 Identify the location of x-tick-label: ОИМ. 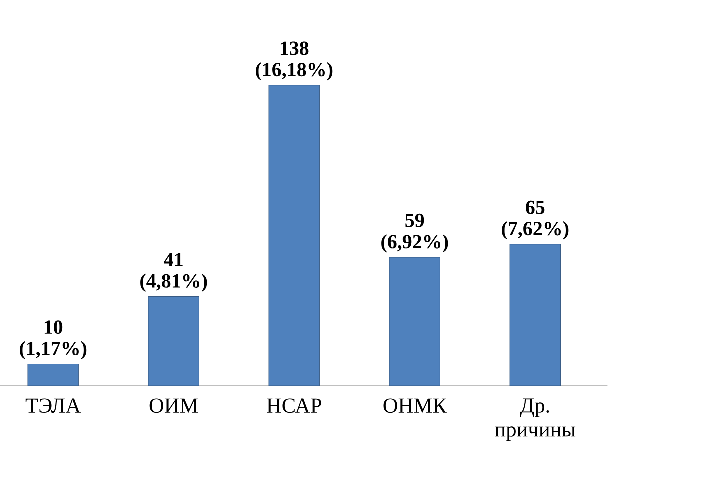
(174, 406).